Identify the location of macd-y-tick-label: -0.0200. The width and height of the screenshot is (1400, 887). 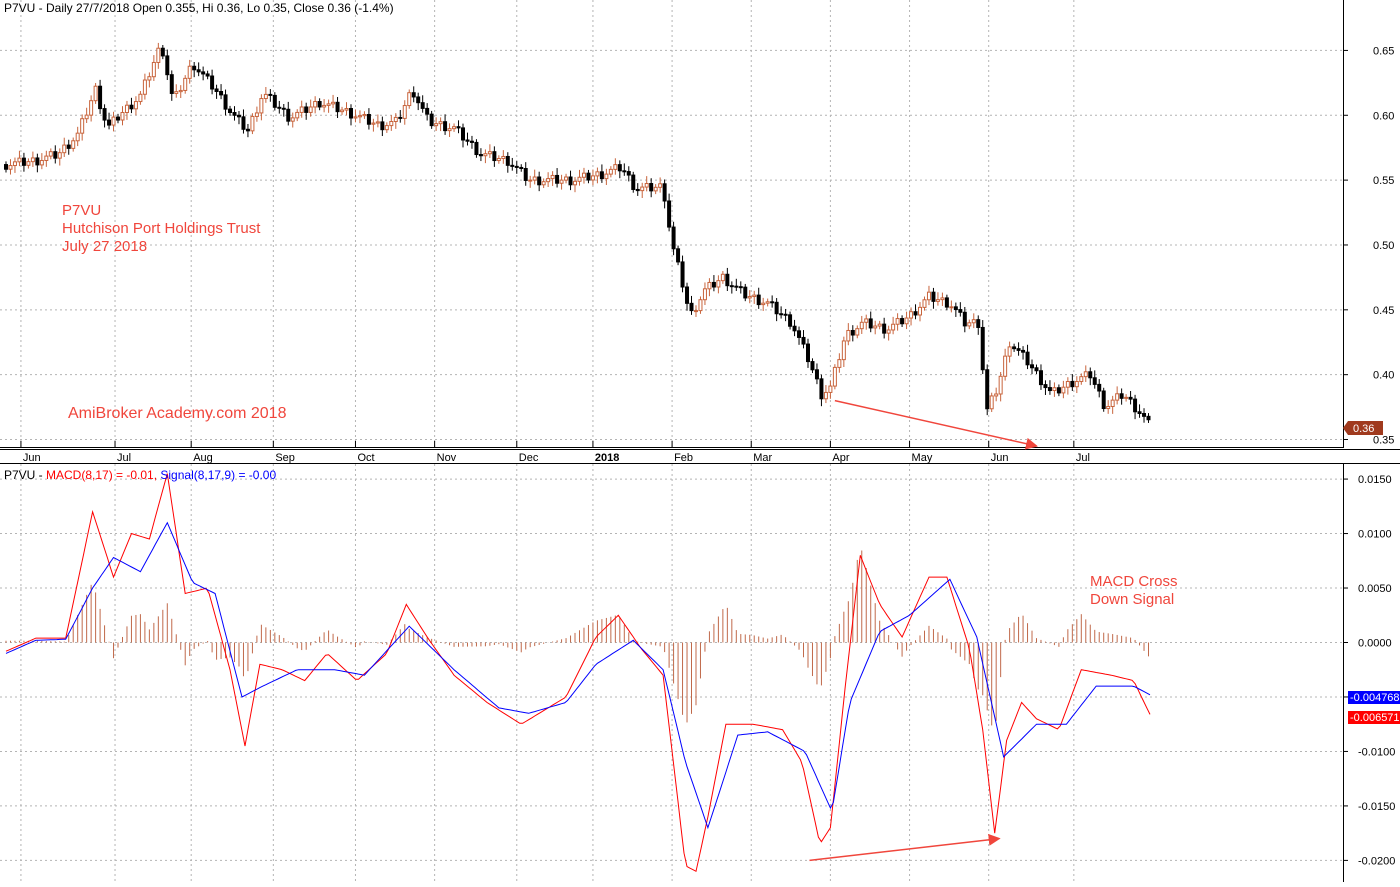
(1376, 861).